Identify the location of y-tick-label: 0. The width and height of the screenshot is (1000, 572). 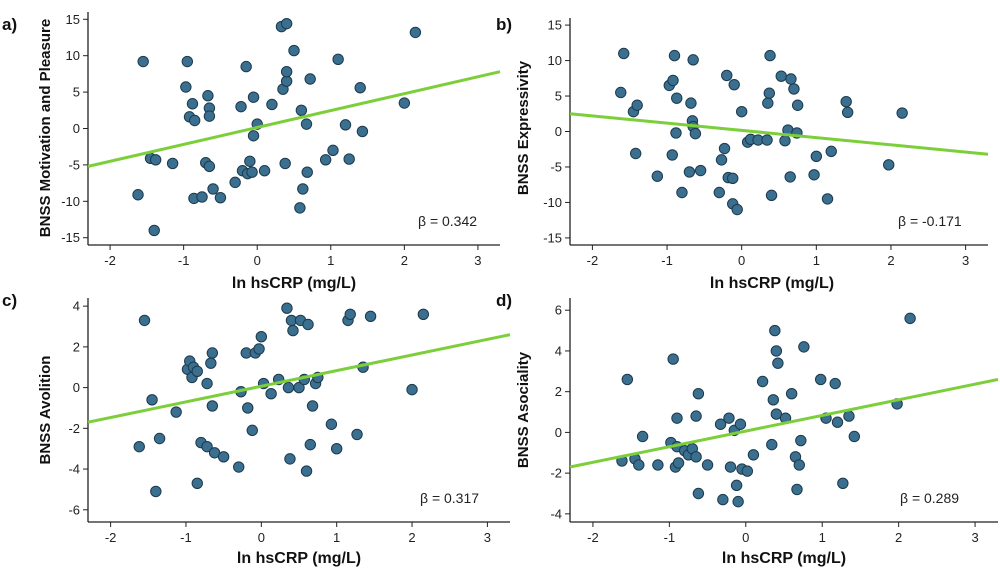
(76, 387).